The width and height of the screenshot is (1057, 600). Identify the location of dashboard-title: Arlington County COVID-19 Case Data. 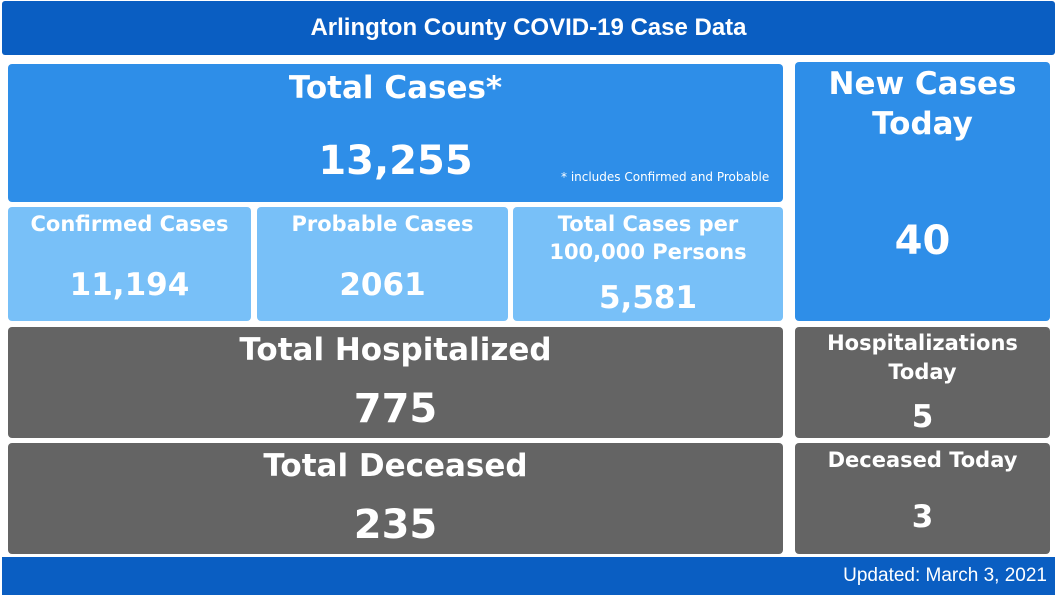
(528, 27).